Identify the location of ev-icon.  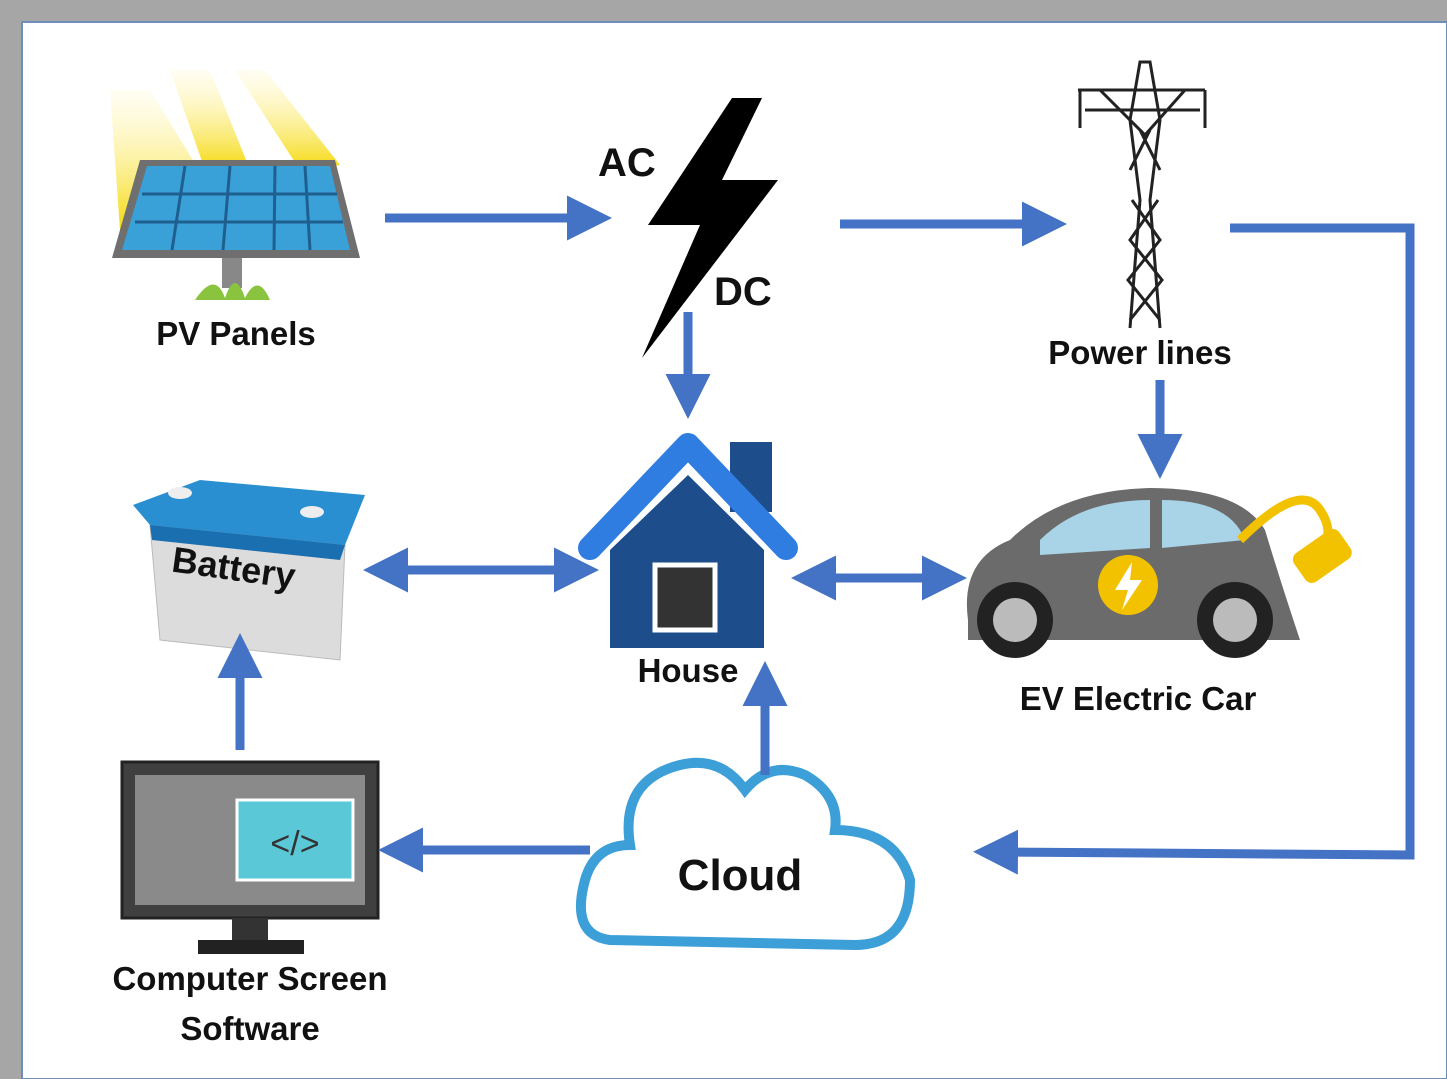
(1159, 573).